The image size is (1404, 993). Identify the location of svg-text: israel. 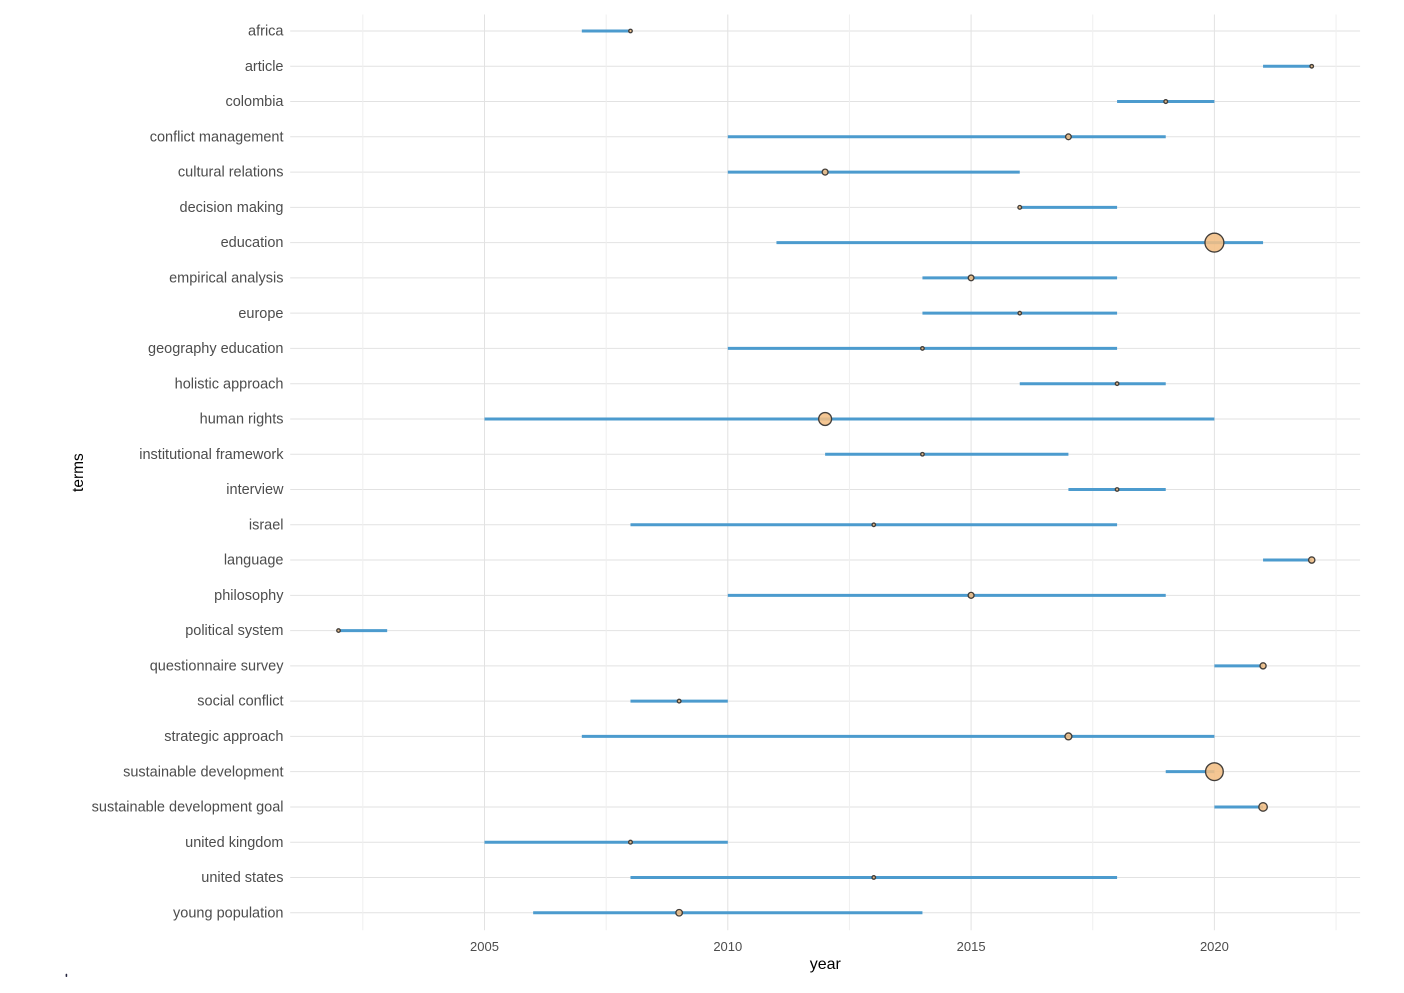
(266, 525).